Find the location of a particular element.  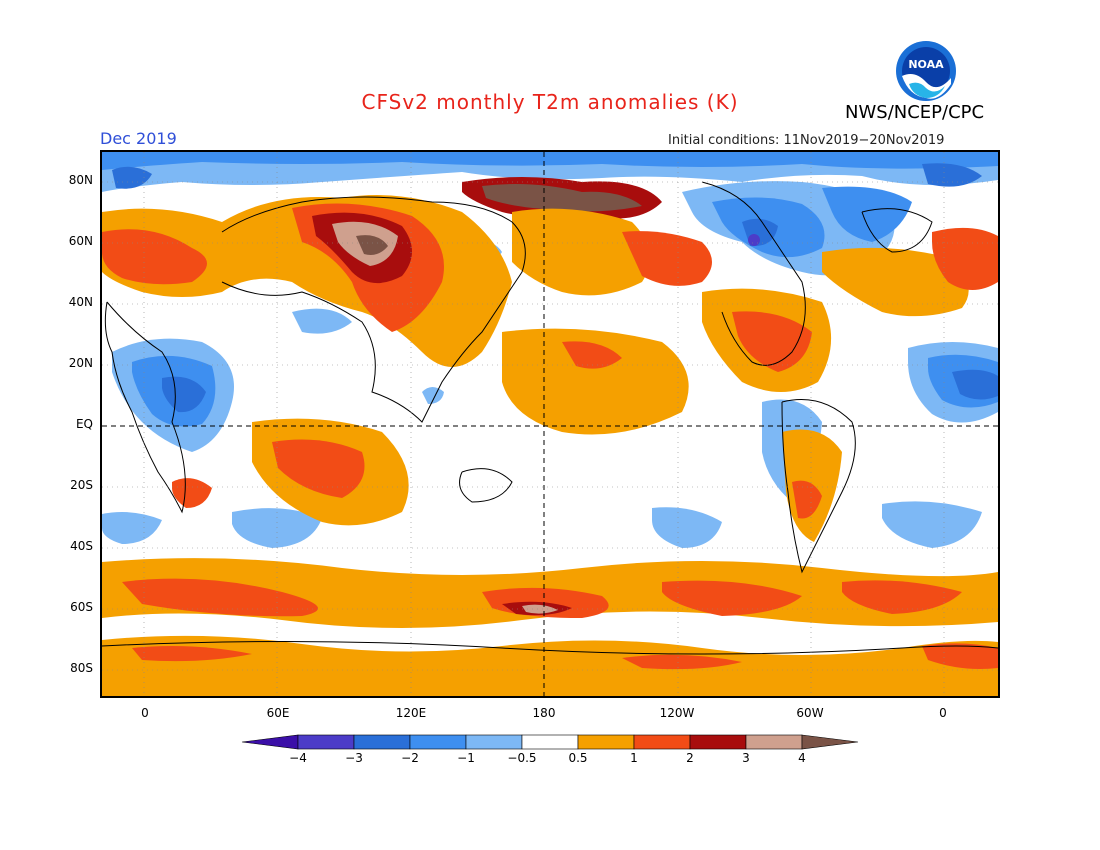

legend-label-0-5: 0.5 is located at coordinates (578, 758).